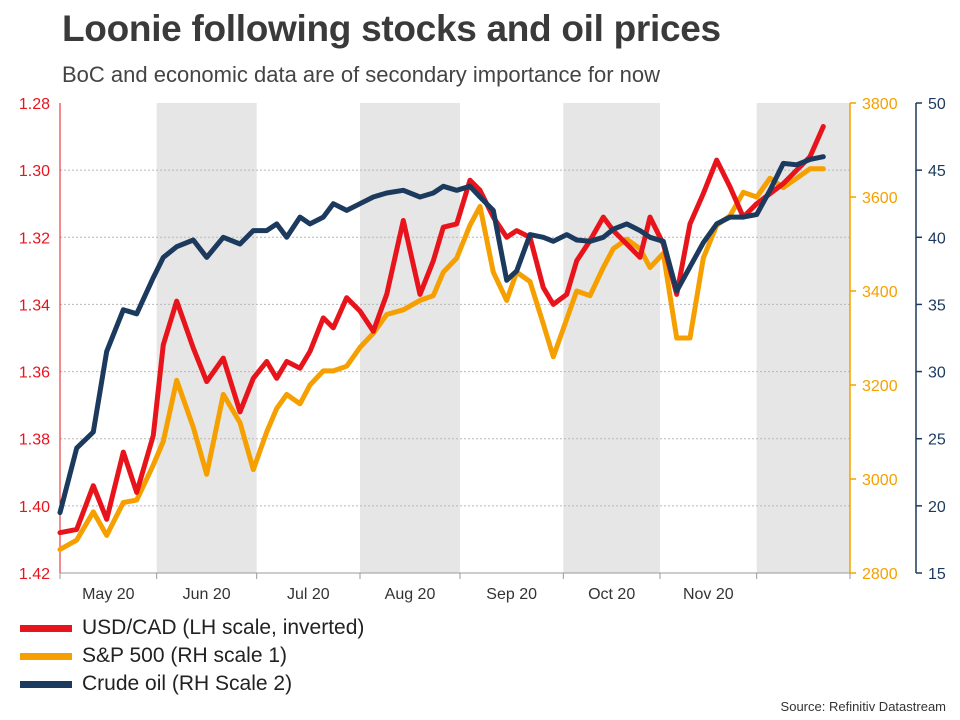 Image resolution: width=960 pixels, height=720 pixels. I want to click on legend-label-crude-oil: Crude oil (RH Scale 2), so click(187, 683).